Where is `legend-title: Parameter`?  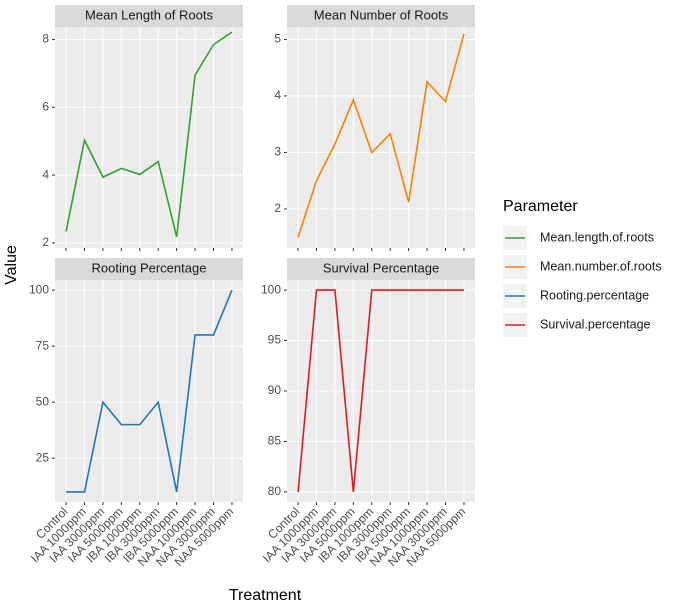 legend-title: Parameter is located at coordinates (540, 206).